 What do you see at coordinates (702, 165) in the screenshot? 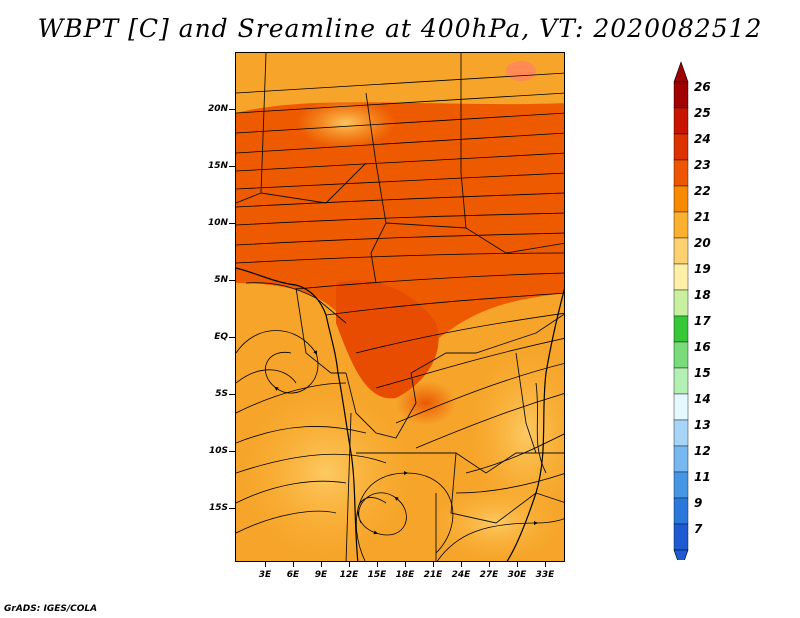
I see `colorbar-label-23: 23` at bounding box center [702, 165].